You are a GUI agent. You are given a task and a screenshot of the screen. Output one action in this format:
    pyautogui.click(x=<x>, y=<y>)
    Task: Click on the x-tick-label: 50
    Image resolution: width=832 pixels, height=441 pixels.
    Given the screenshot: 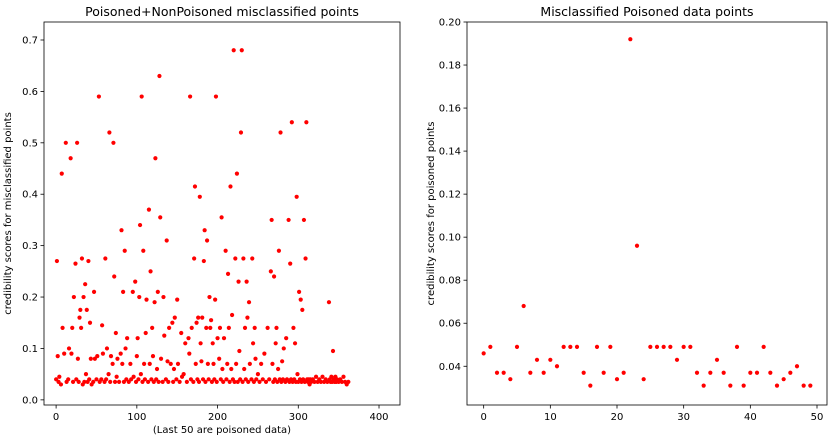 What is the action you would take?
    pyautogui.click(x=817, y=417)
    